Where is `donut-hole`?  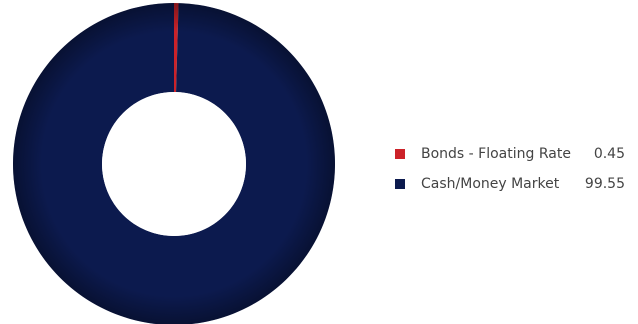 donut-hole is located at coordinates (174, 164).